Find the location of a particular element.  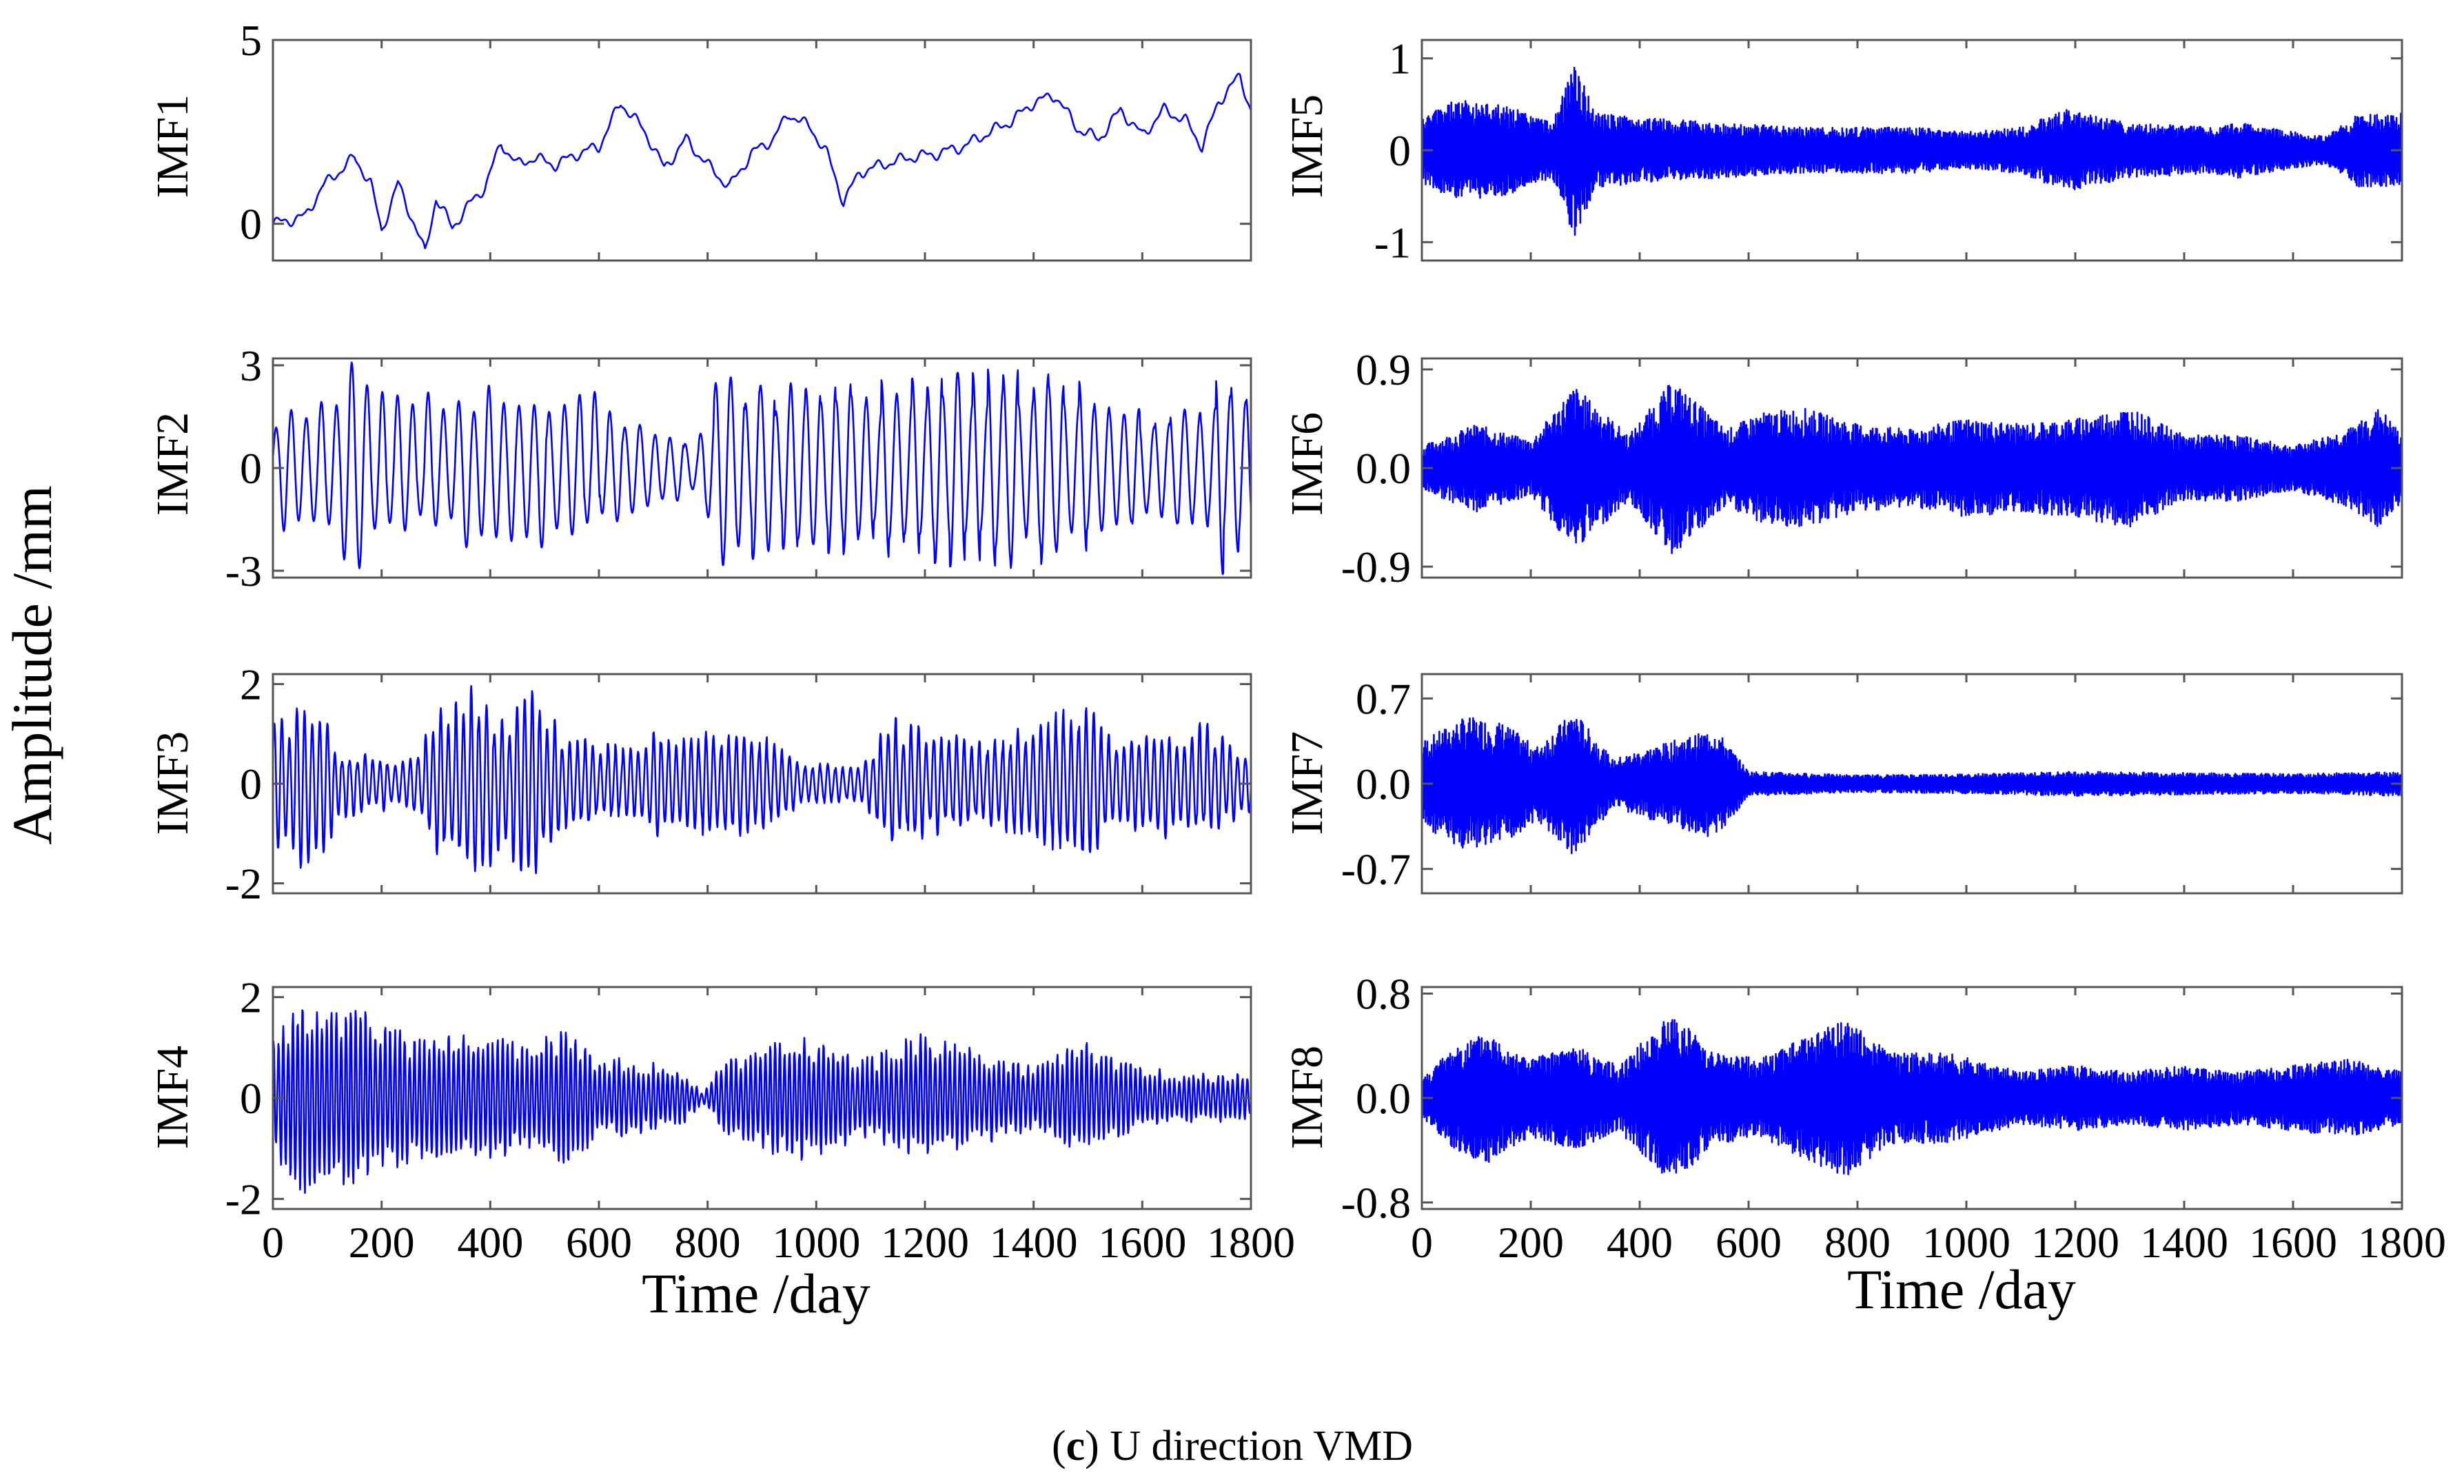

plot-area: -0.9 0.0 0.9 is located at coordinates (1872, 468).